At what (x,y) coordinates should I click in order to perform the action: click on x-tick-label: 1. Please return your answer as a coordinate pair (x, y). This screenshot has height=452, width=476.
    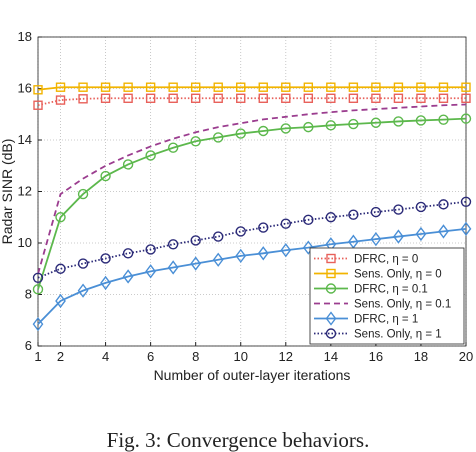
    Looking at the image, I should click on (37, 356).